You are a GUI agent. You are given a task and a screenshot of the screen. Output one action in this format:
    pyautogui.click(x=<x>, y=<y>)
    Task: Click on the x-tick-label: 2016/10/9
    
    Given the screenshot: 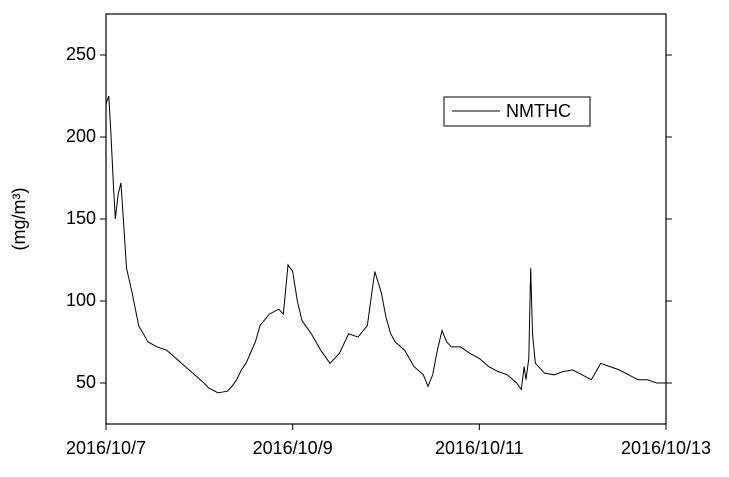 What is the action you would take?
    pyautogui.click(x=293, y=448)
    